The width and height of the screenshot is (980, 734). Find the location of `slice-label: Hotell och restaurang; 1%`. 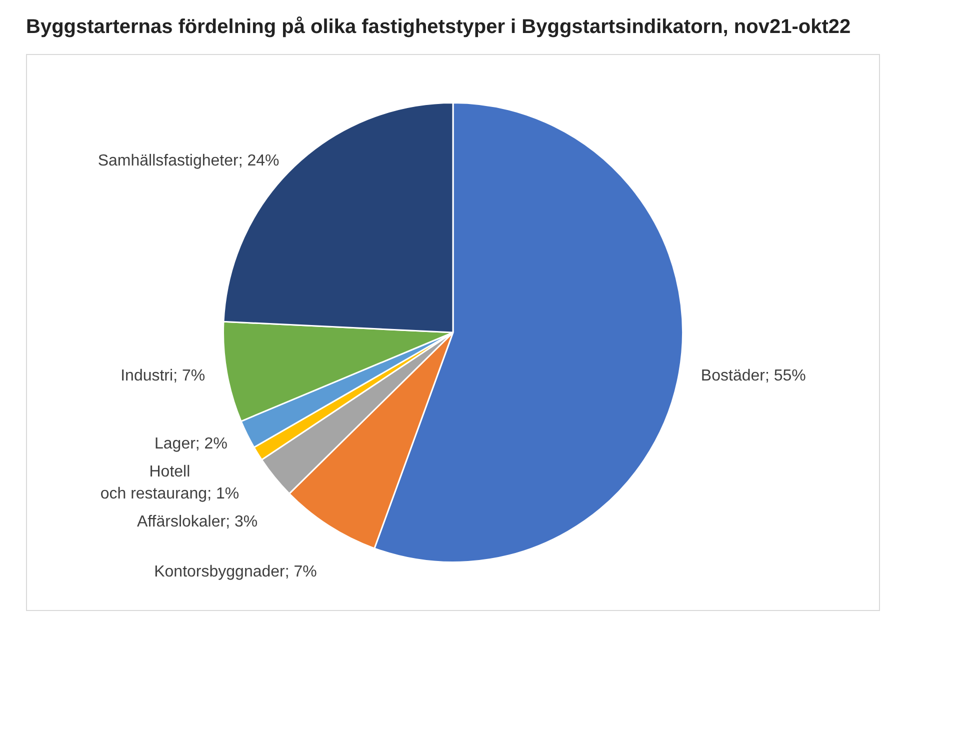

slice-label: Hotell och restaurang; 1% is located at coordinates (170, 483).